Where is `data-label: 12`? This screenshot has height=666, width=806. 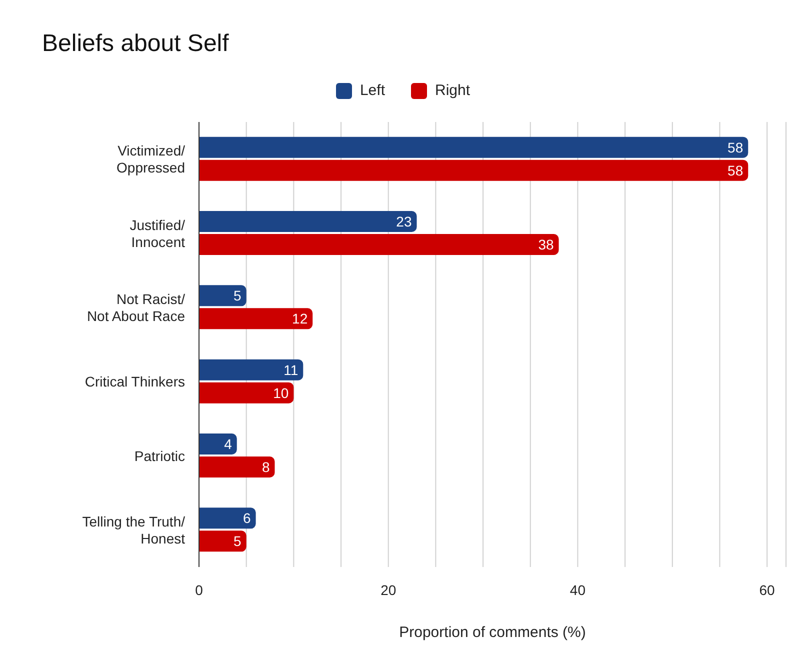
data-label: 12 is located at coordinates (300, 318).